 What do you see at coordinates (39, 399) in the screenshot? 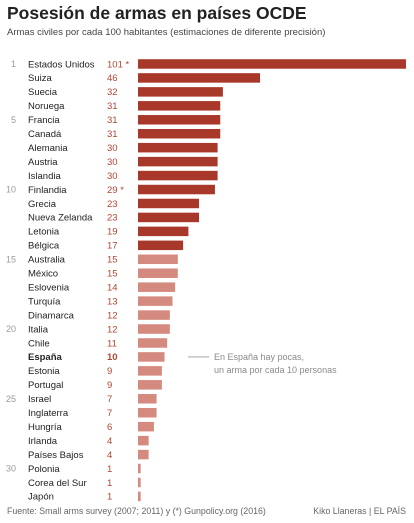
I see `country-label: Israel` at bounding box center [39, 399].